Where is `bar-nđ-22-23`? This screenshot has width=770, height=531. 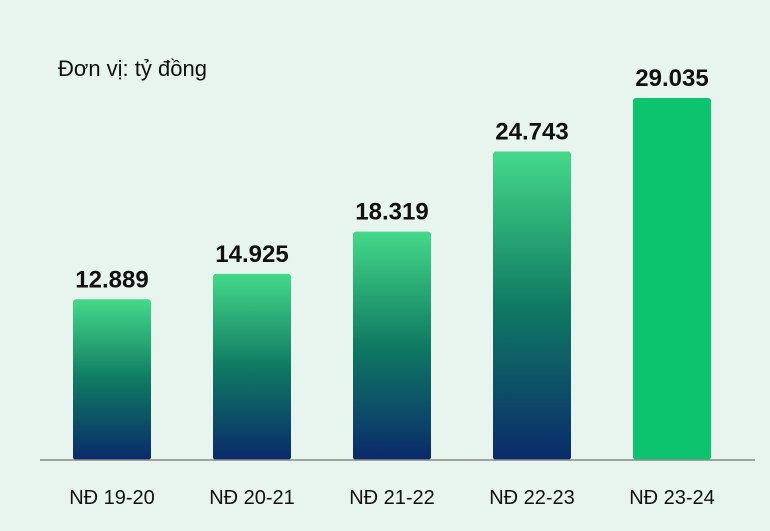 bar-nđ-22-23 is located at coordinates (532, 305).